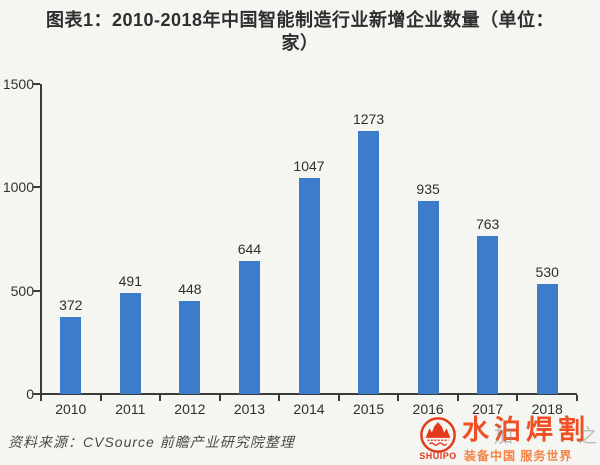 Image resolution: width=600 pixels, height=465 pixels. Describe the element at coordinates (488, 315) in the screenshot. I see `bar-2017` at that location.